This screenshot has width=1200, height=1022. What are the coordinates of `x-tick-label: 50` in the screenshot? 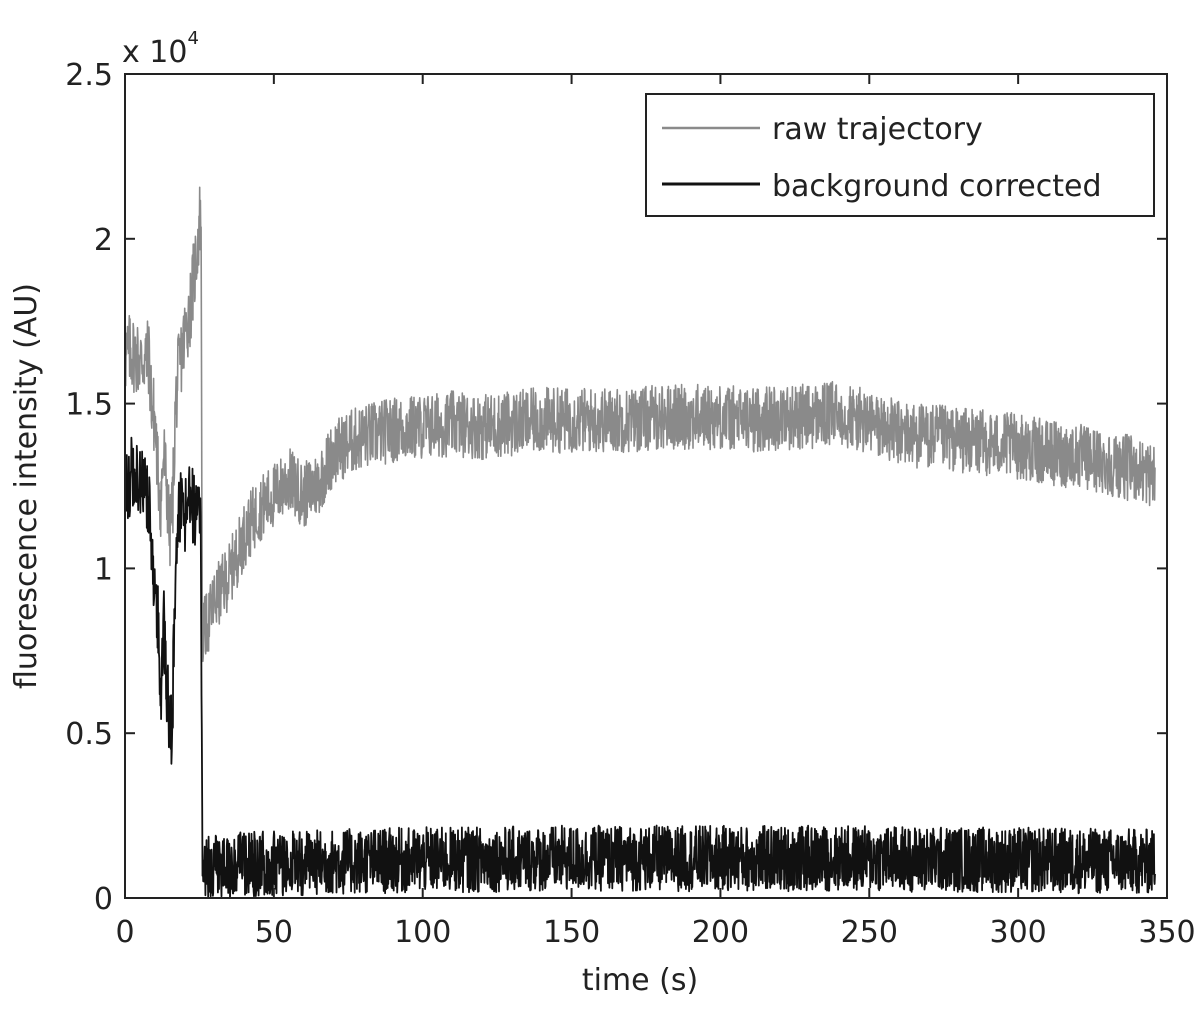 It's located at (274, 932).